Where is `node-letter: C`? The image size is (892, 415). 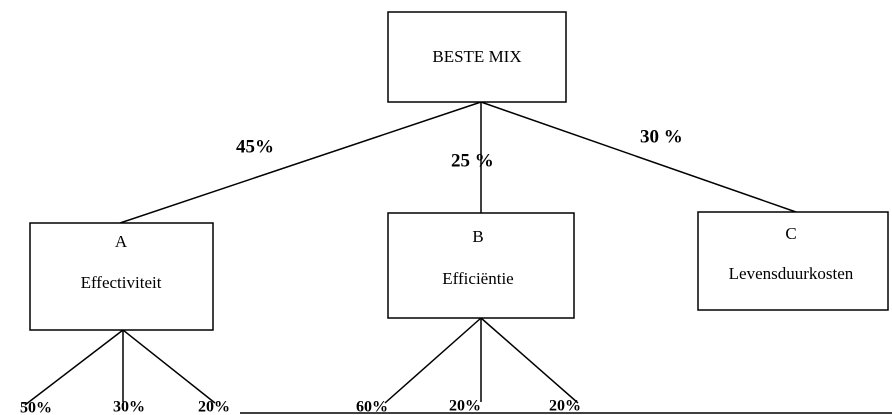 node-letter: C is located at coordinates (790, 233).